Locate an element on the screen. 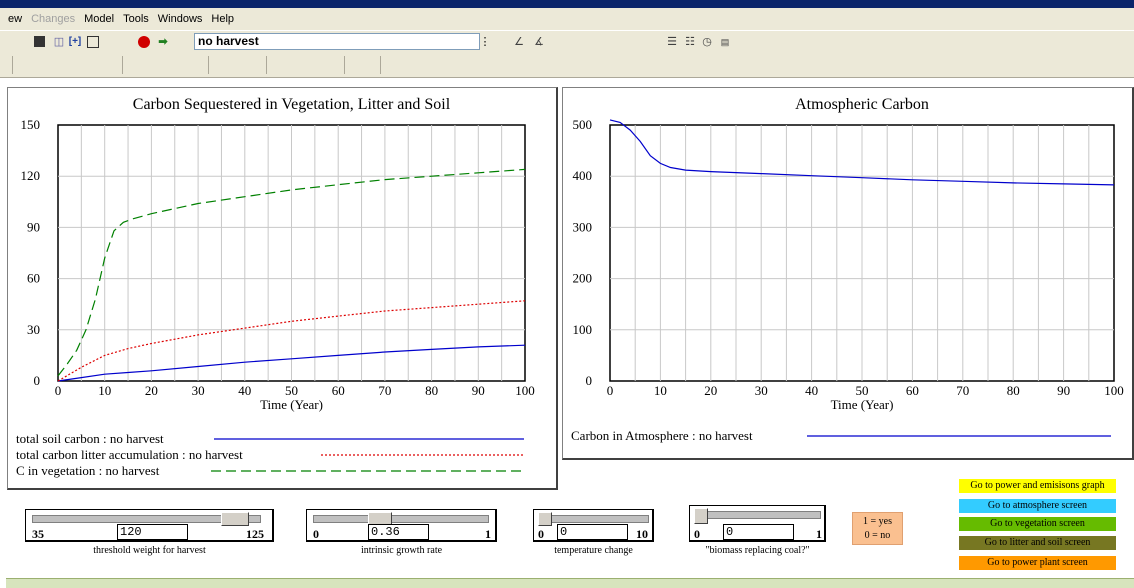 The width and height of the screenshot is (1134, 588). y-tick-label: 90 is located at coordinates (33, 226).